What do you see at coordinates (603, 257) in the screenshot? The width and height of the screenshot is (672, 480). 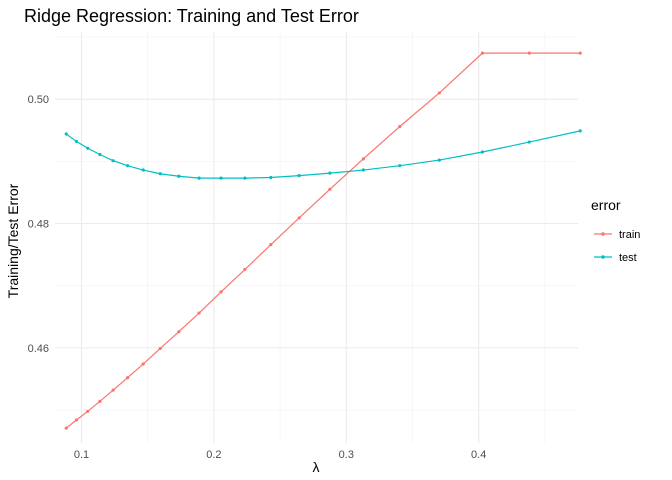 I see `legend-key-point-test` at bounding box center [603, 257].